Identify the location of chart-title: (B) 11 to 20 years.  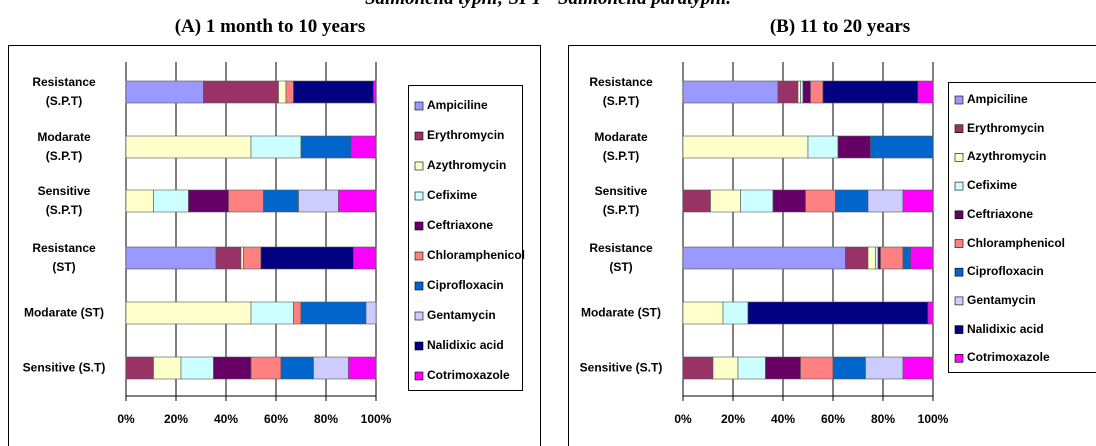
(840, 26).